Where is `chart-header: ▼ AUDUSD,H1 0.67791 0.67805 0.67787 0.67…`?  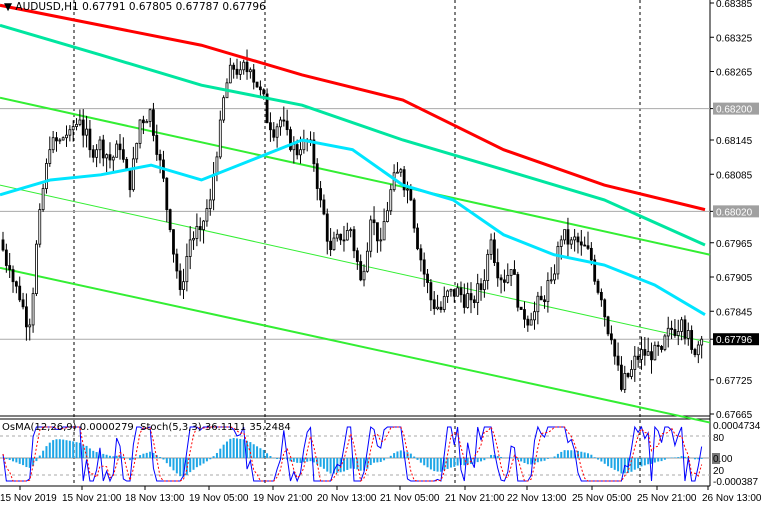 chart-header: ▼ AUDUSD,H1 0.67791 0.67805 0.67787 0.67… is located at coordinates (135, 7).